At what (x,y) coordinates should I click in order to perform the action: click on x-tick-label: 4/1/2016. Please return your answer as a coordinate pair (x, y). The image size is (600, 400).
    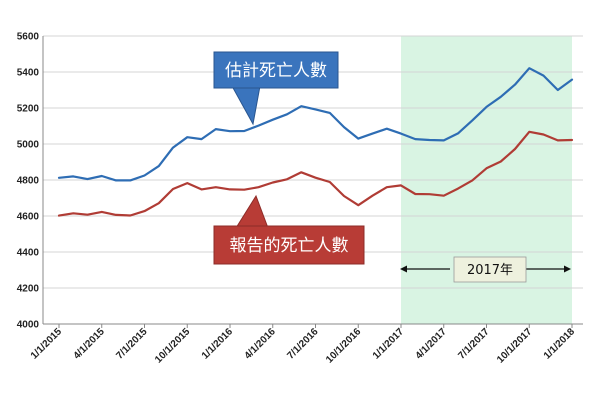
    Looking at the image, I should click on (261, 344).